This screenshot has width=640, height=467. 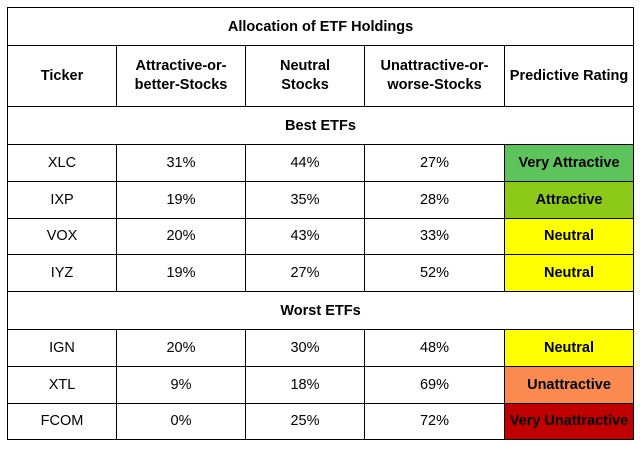 I want to click on header-unattractive-line-1: Unattractive-or-, so click(x=434, y=66).